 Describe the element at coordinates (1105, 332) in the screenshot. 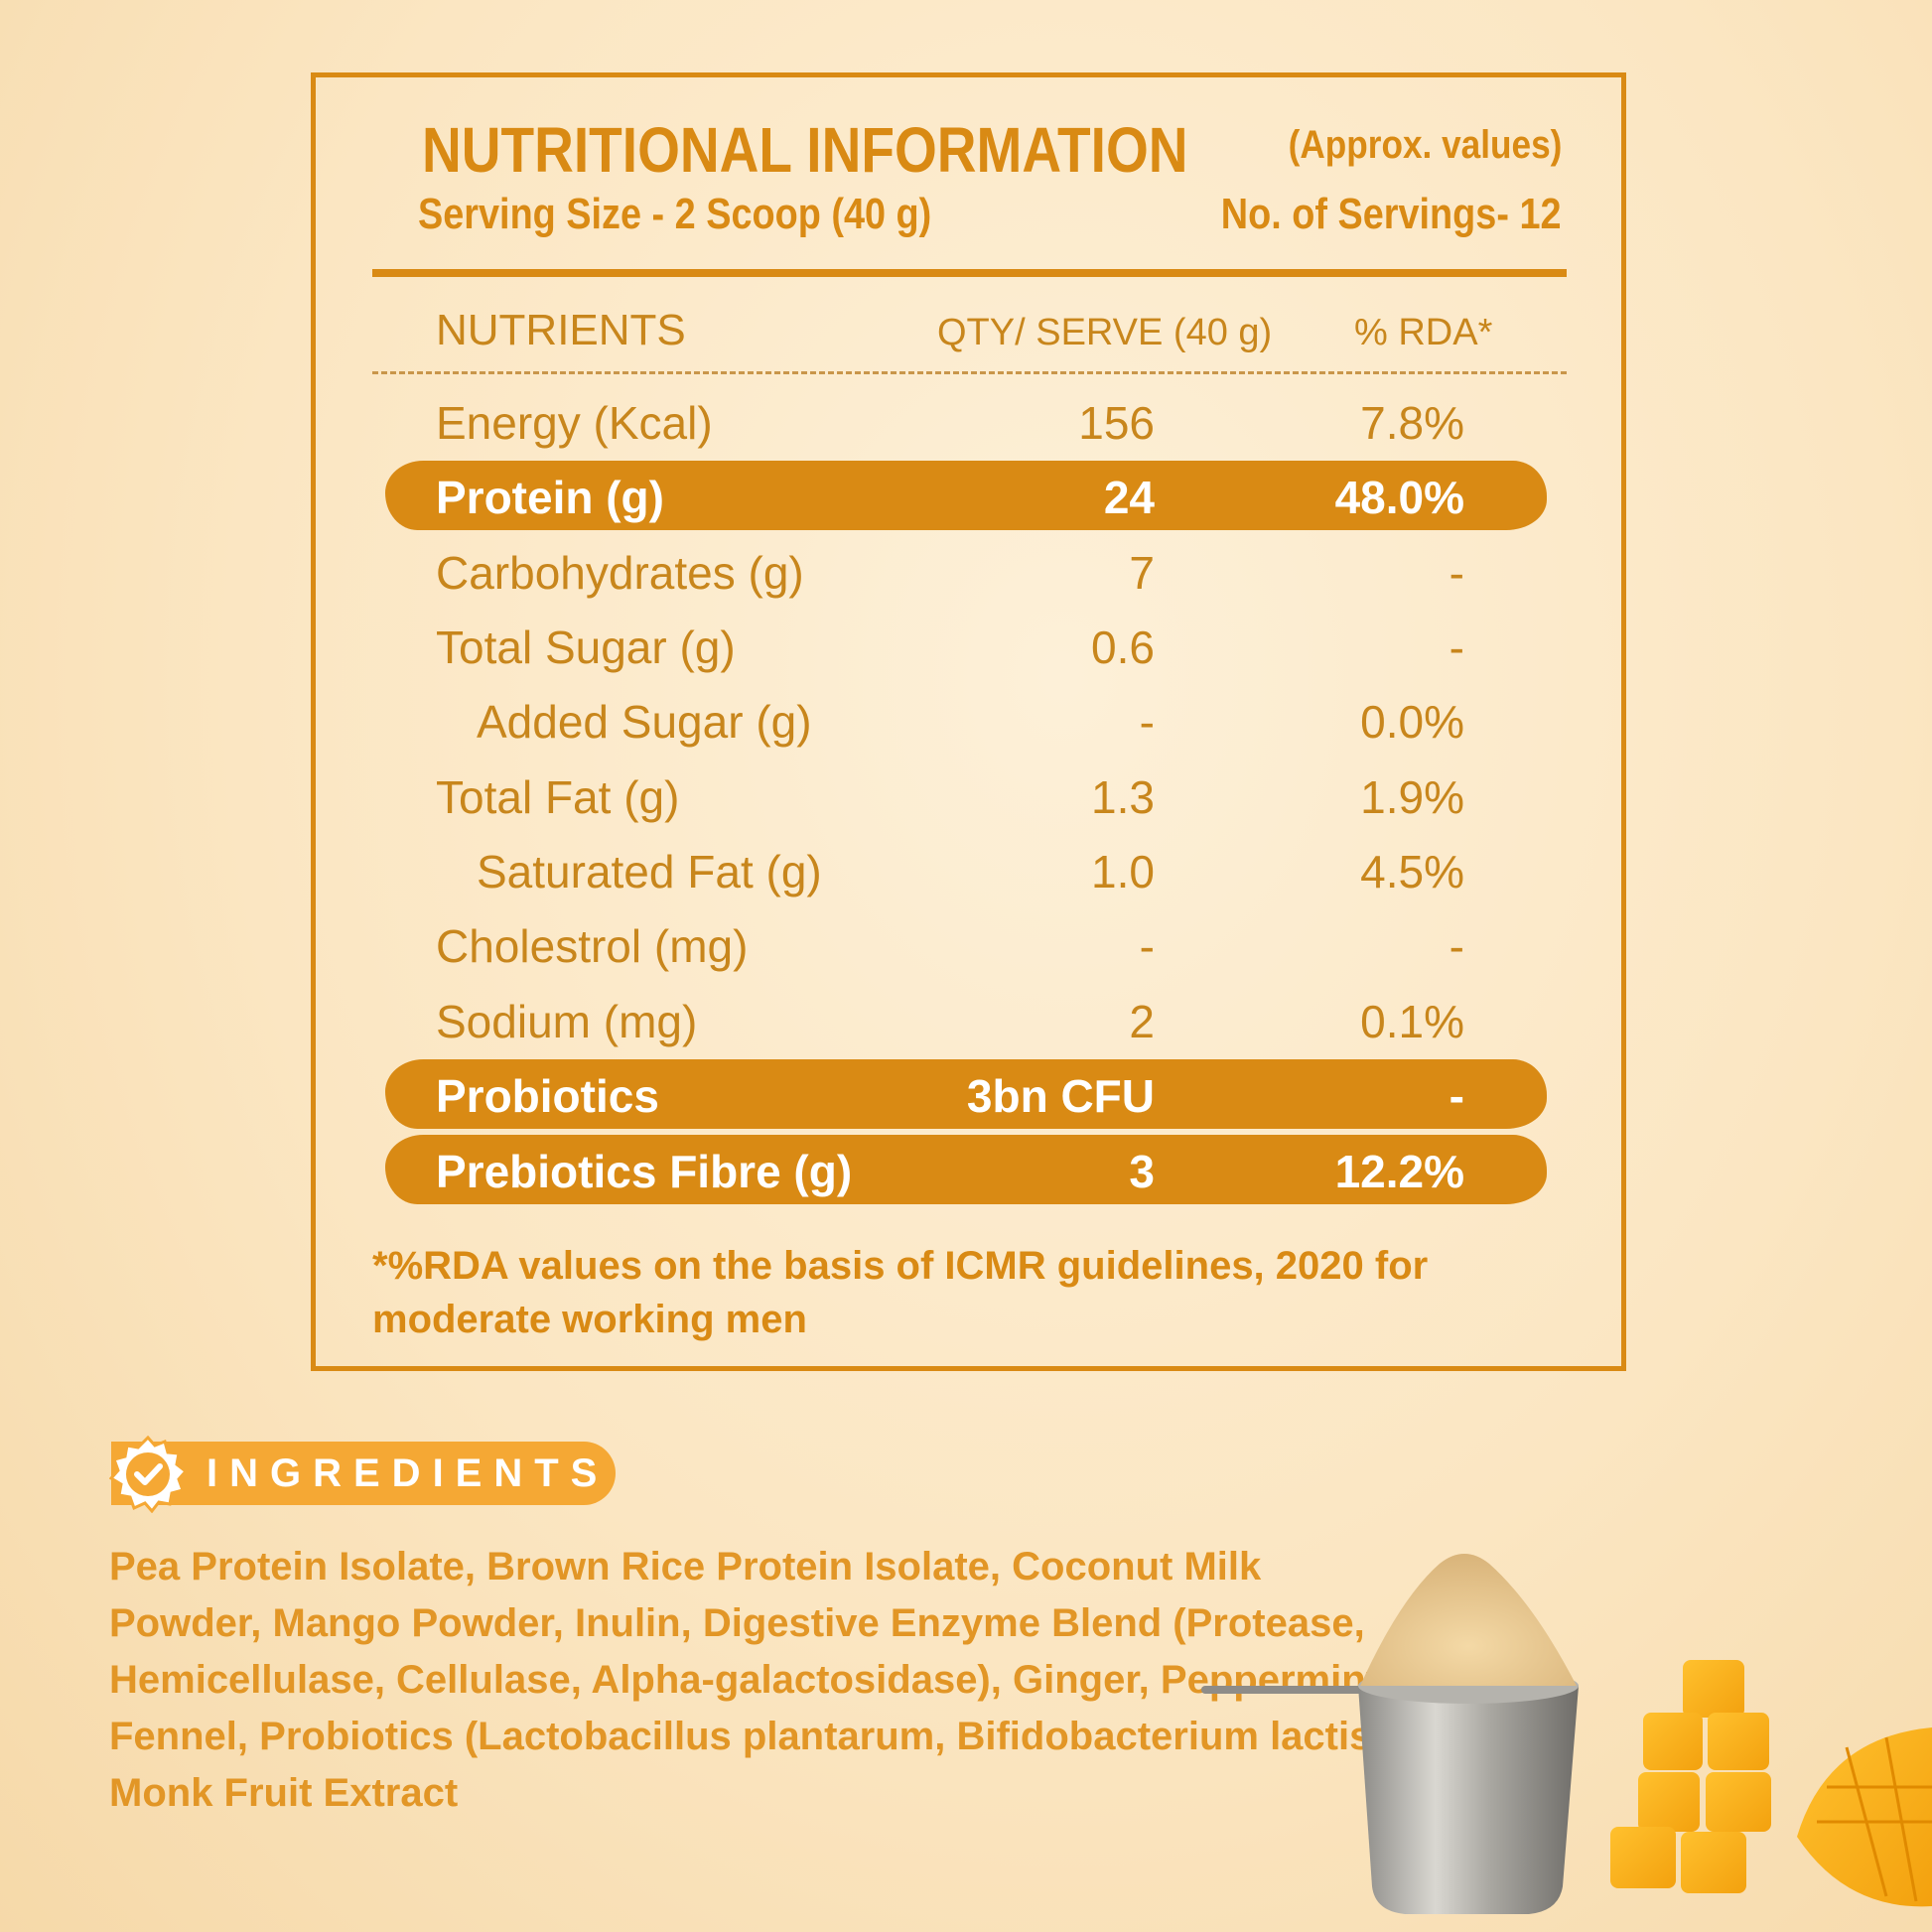

I see `qty-header: QTY/ SERVE (40 g)` at that location.